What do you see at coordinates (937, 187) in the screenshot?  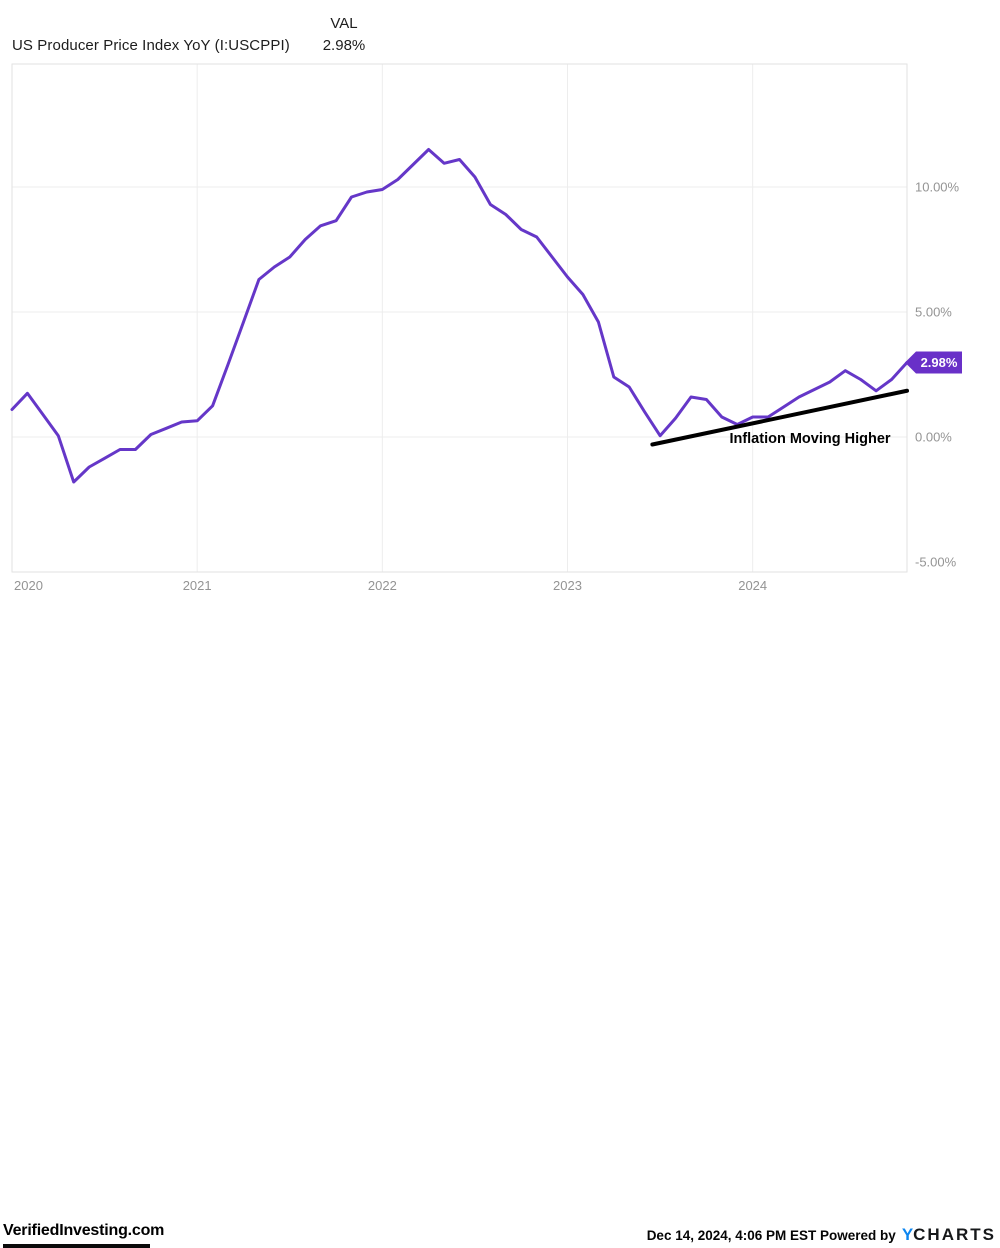 I see `svg-text: 10.00%` at bounding box center [937, 187].